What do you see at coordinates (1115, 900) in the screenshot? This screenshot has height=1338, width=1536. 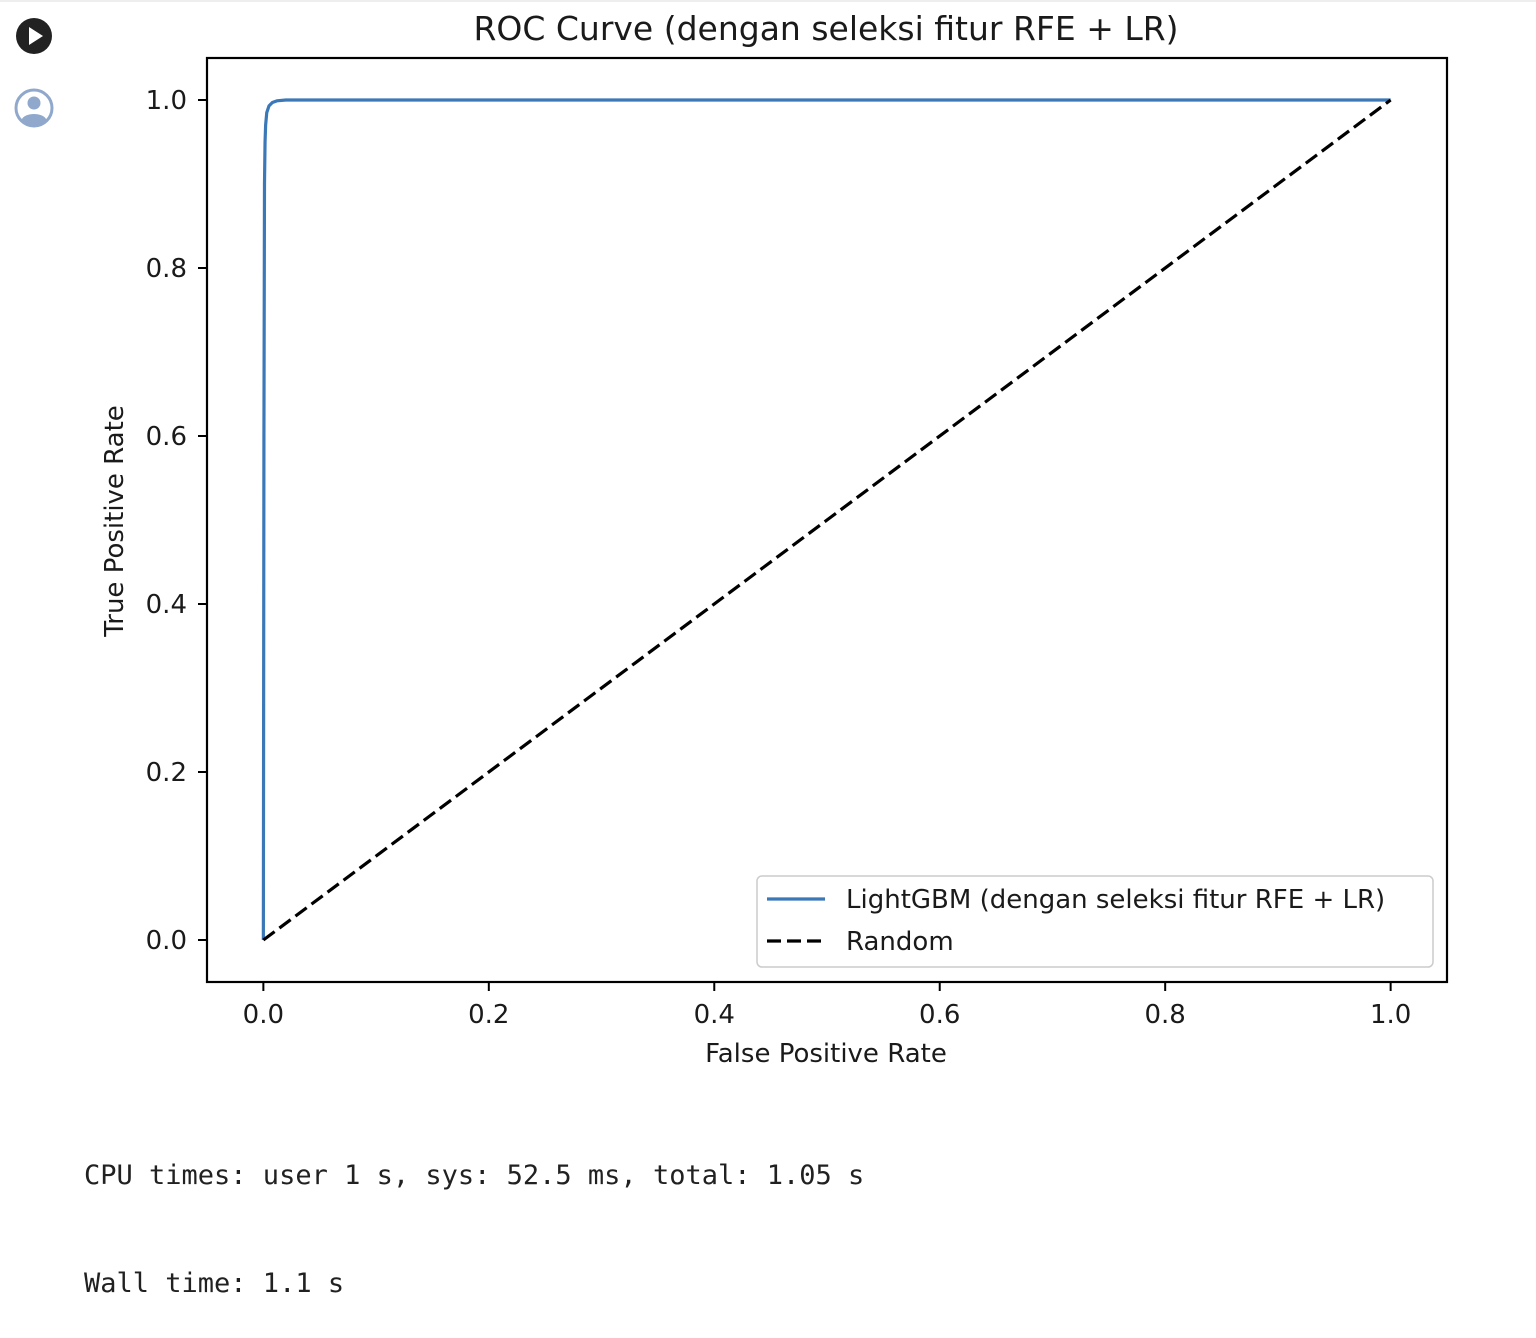 I see `legend-label: LightGBM (dengan seleksi fitur RFE + LR)` at bounding box center [1115, 900].